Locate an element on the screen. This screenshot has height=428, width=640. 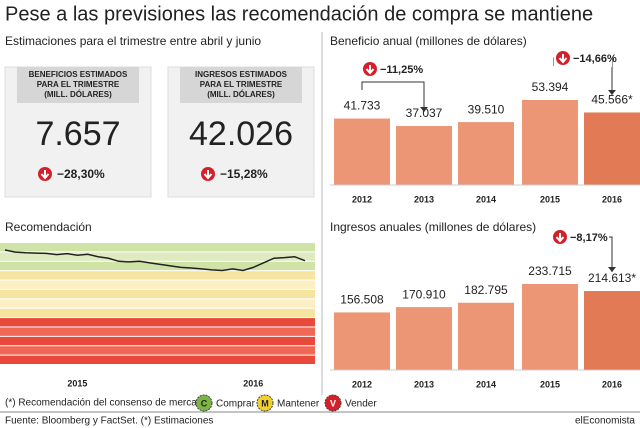
legend-letter: M is located at coordinates (265, 403).